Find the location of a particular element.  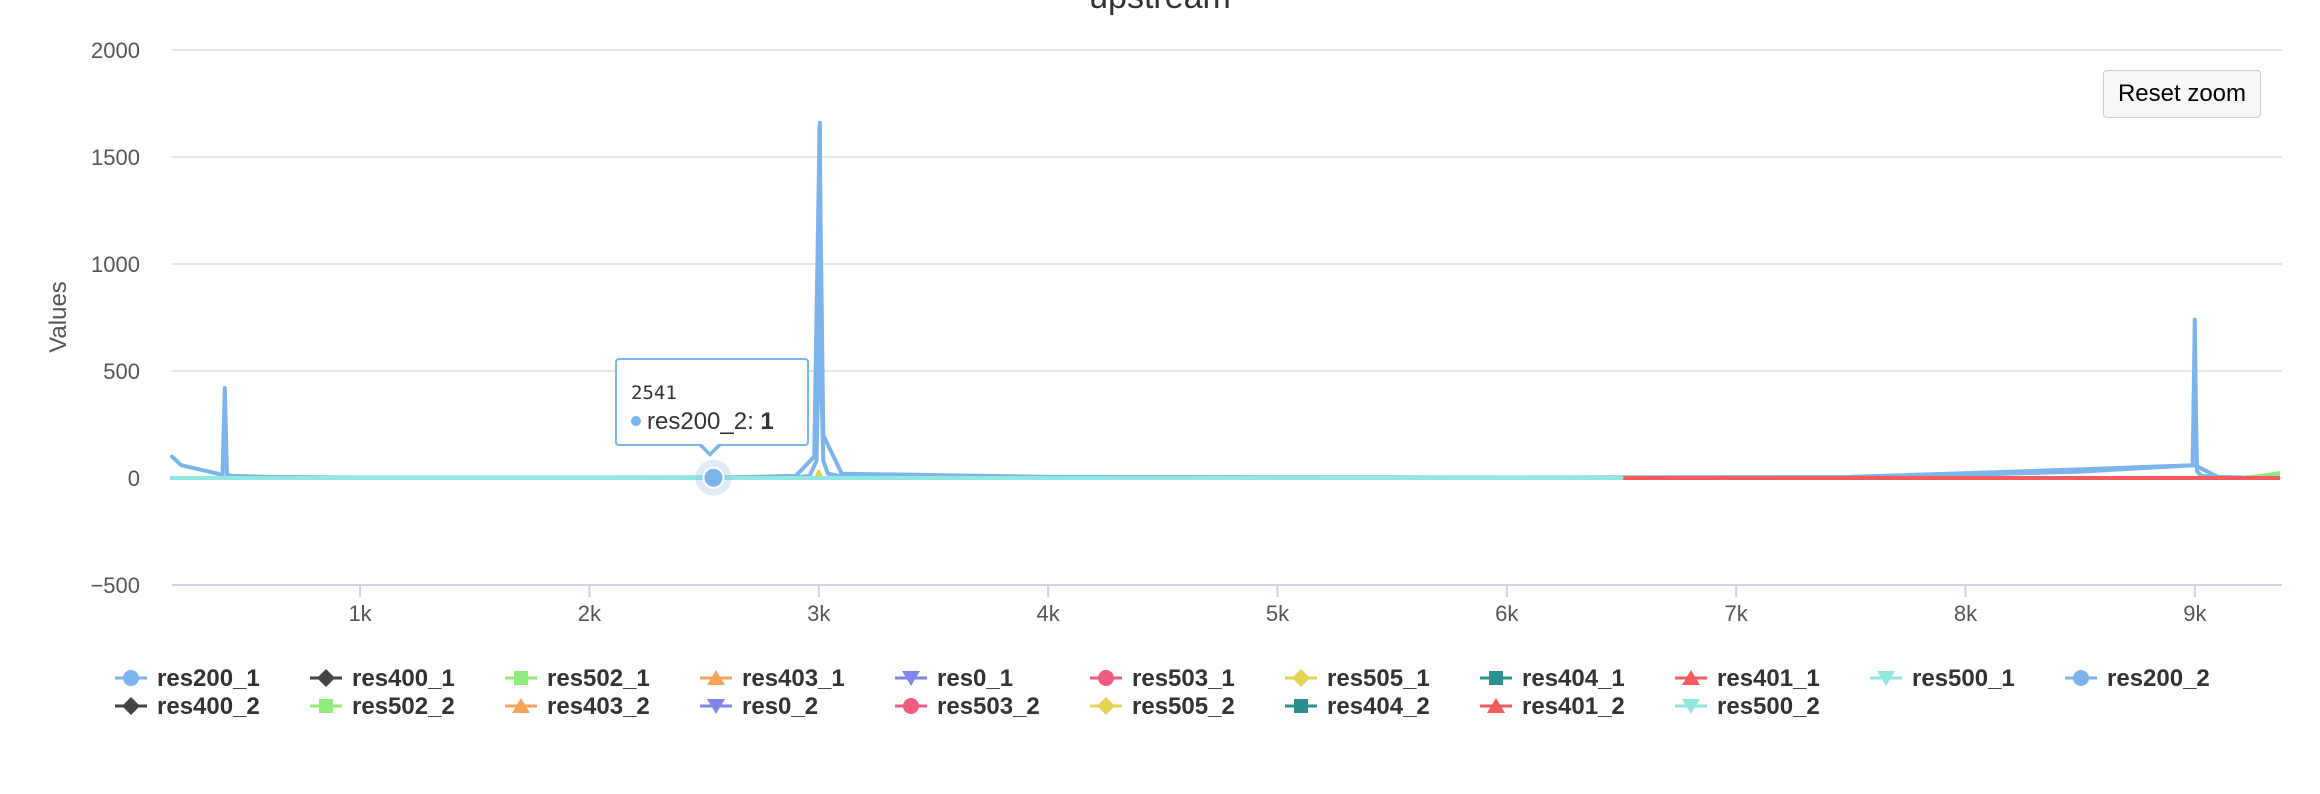

tooltip-series-dot is located at coordinates (636, 420).